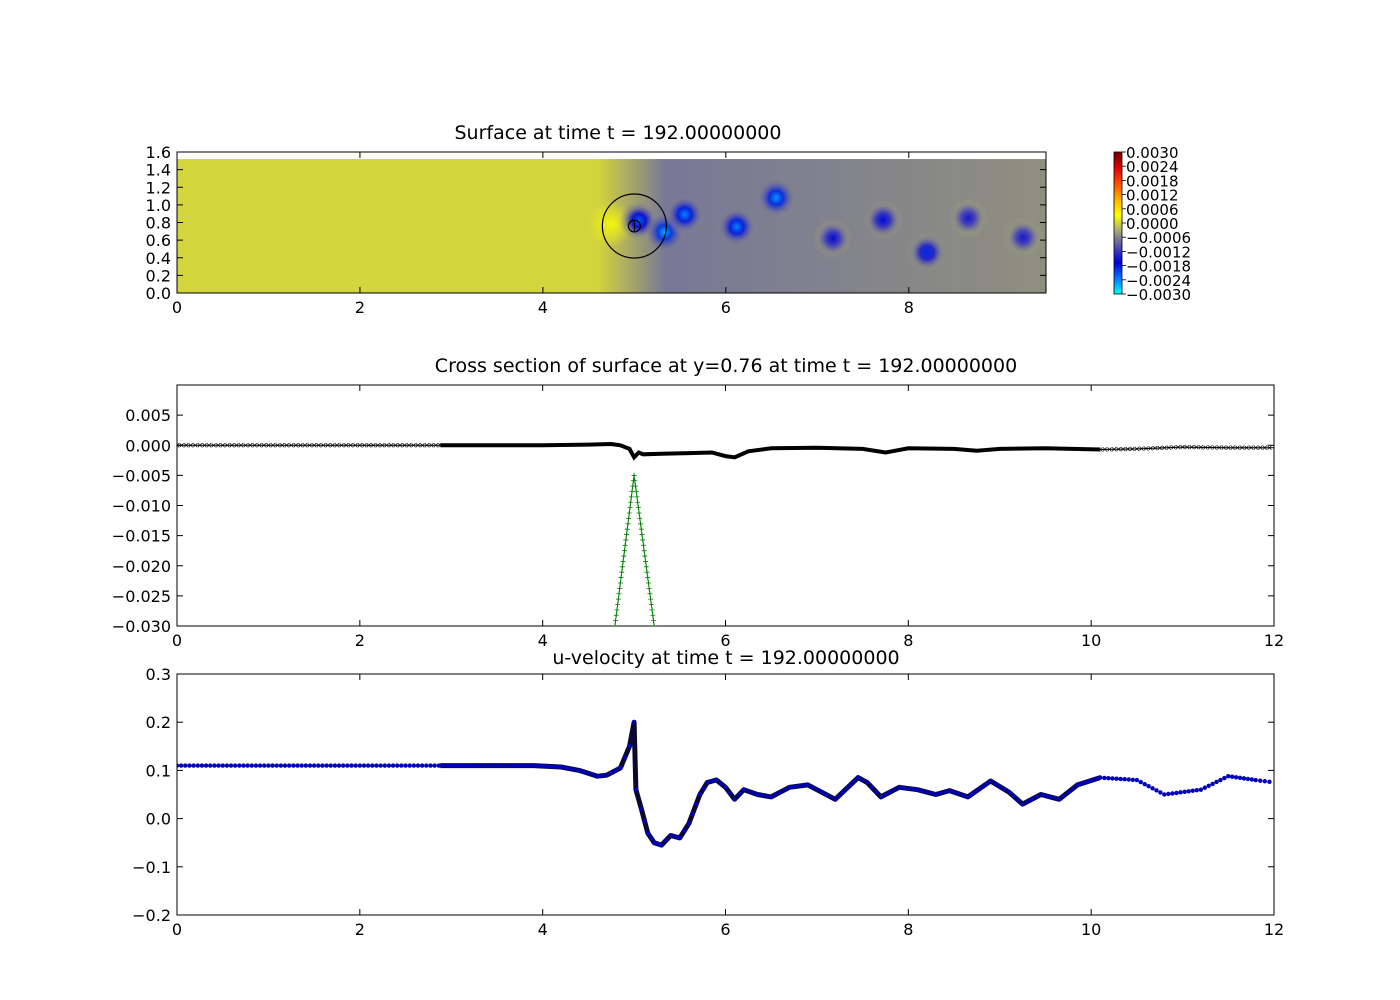  Describe the element at coordinates (1118, 223) in the screenshot. I see `colorbar-strip` at that location.